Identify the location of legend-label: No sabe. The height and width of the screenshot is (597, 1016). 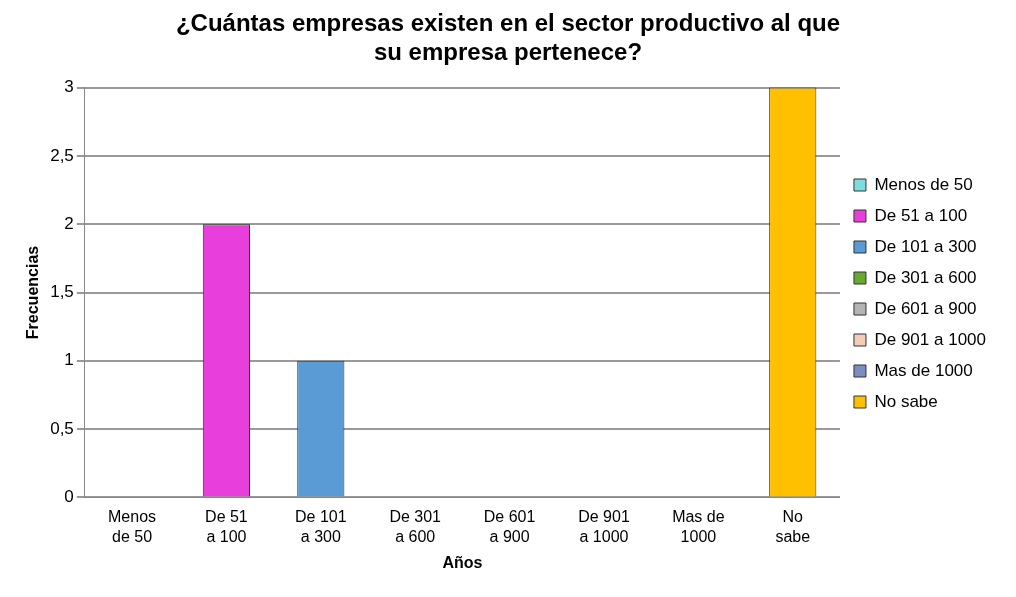
(906, 401).